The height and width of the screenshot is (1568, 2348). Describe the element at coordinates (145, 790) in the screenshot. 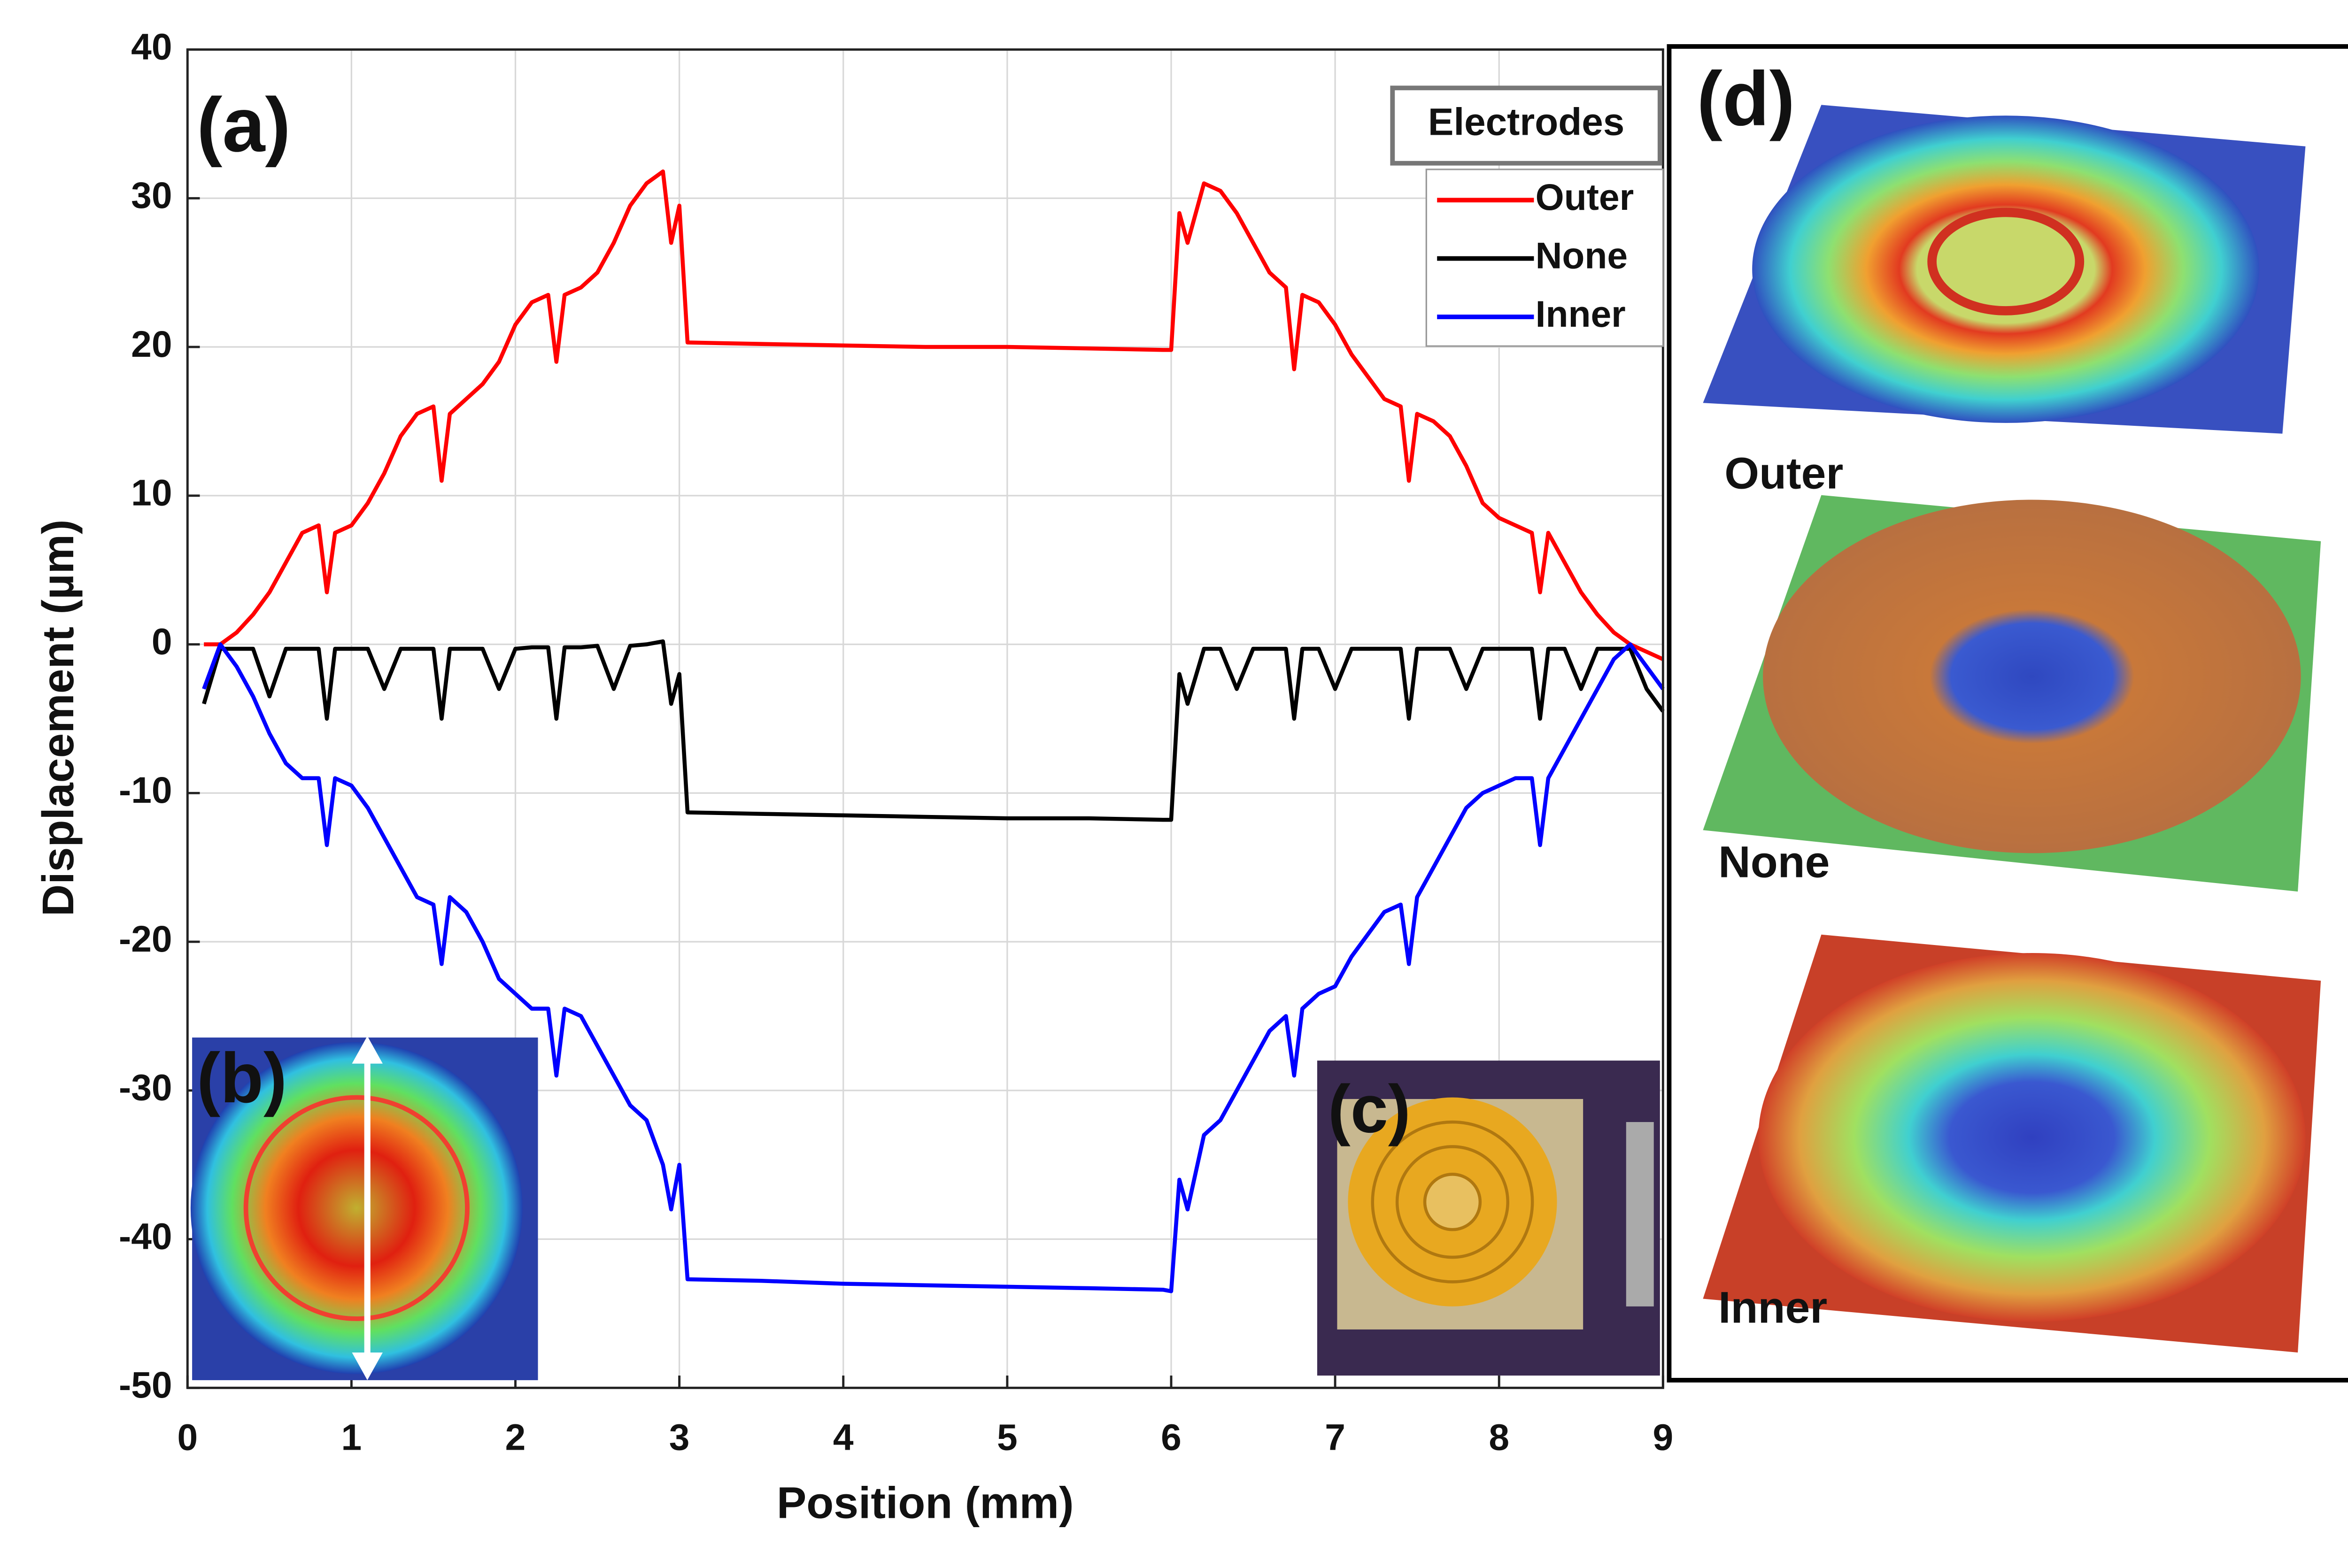

I see `y-tick-label: -10` at that location.